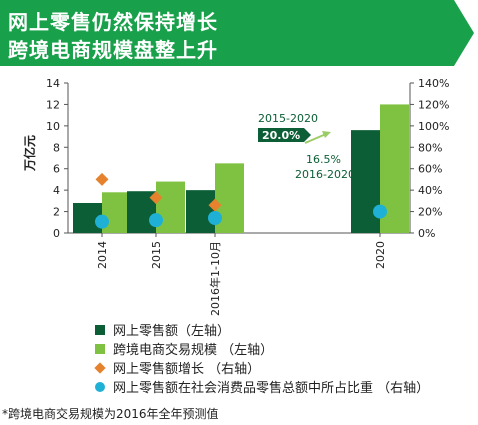 This screenshot has height=425, width=478. Describe the element at coordinates (56, 212) in the screenshot. I see `y-tick-label-left: 2` at that location.